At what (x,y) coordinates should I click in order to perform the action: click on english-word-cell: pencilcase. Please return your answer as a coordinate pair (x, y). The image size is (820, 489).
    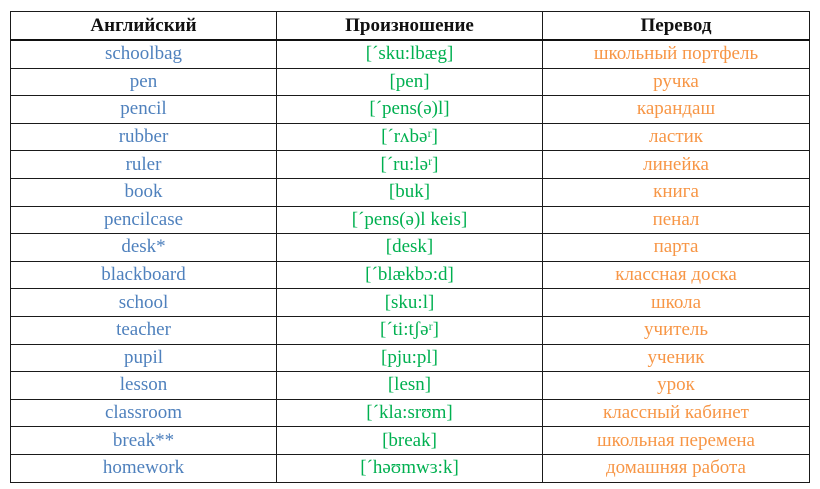
    Looking at the image, I should click on (143, 220).